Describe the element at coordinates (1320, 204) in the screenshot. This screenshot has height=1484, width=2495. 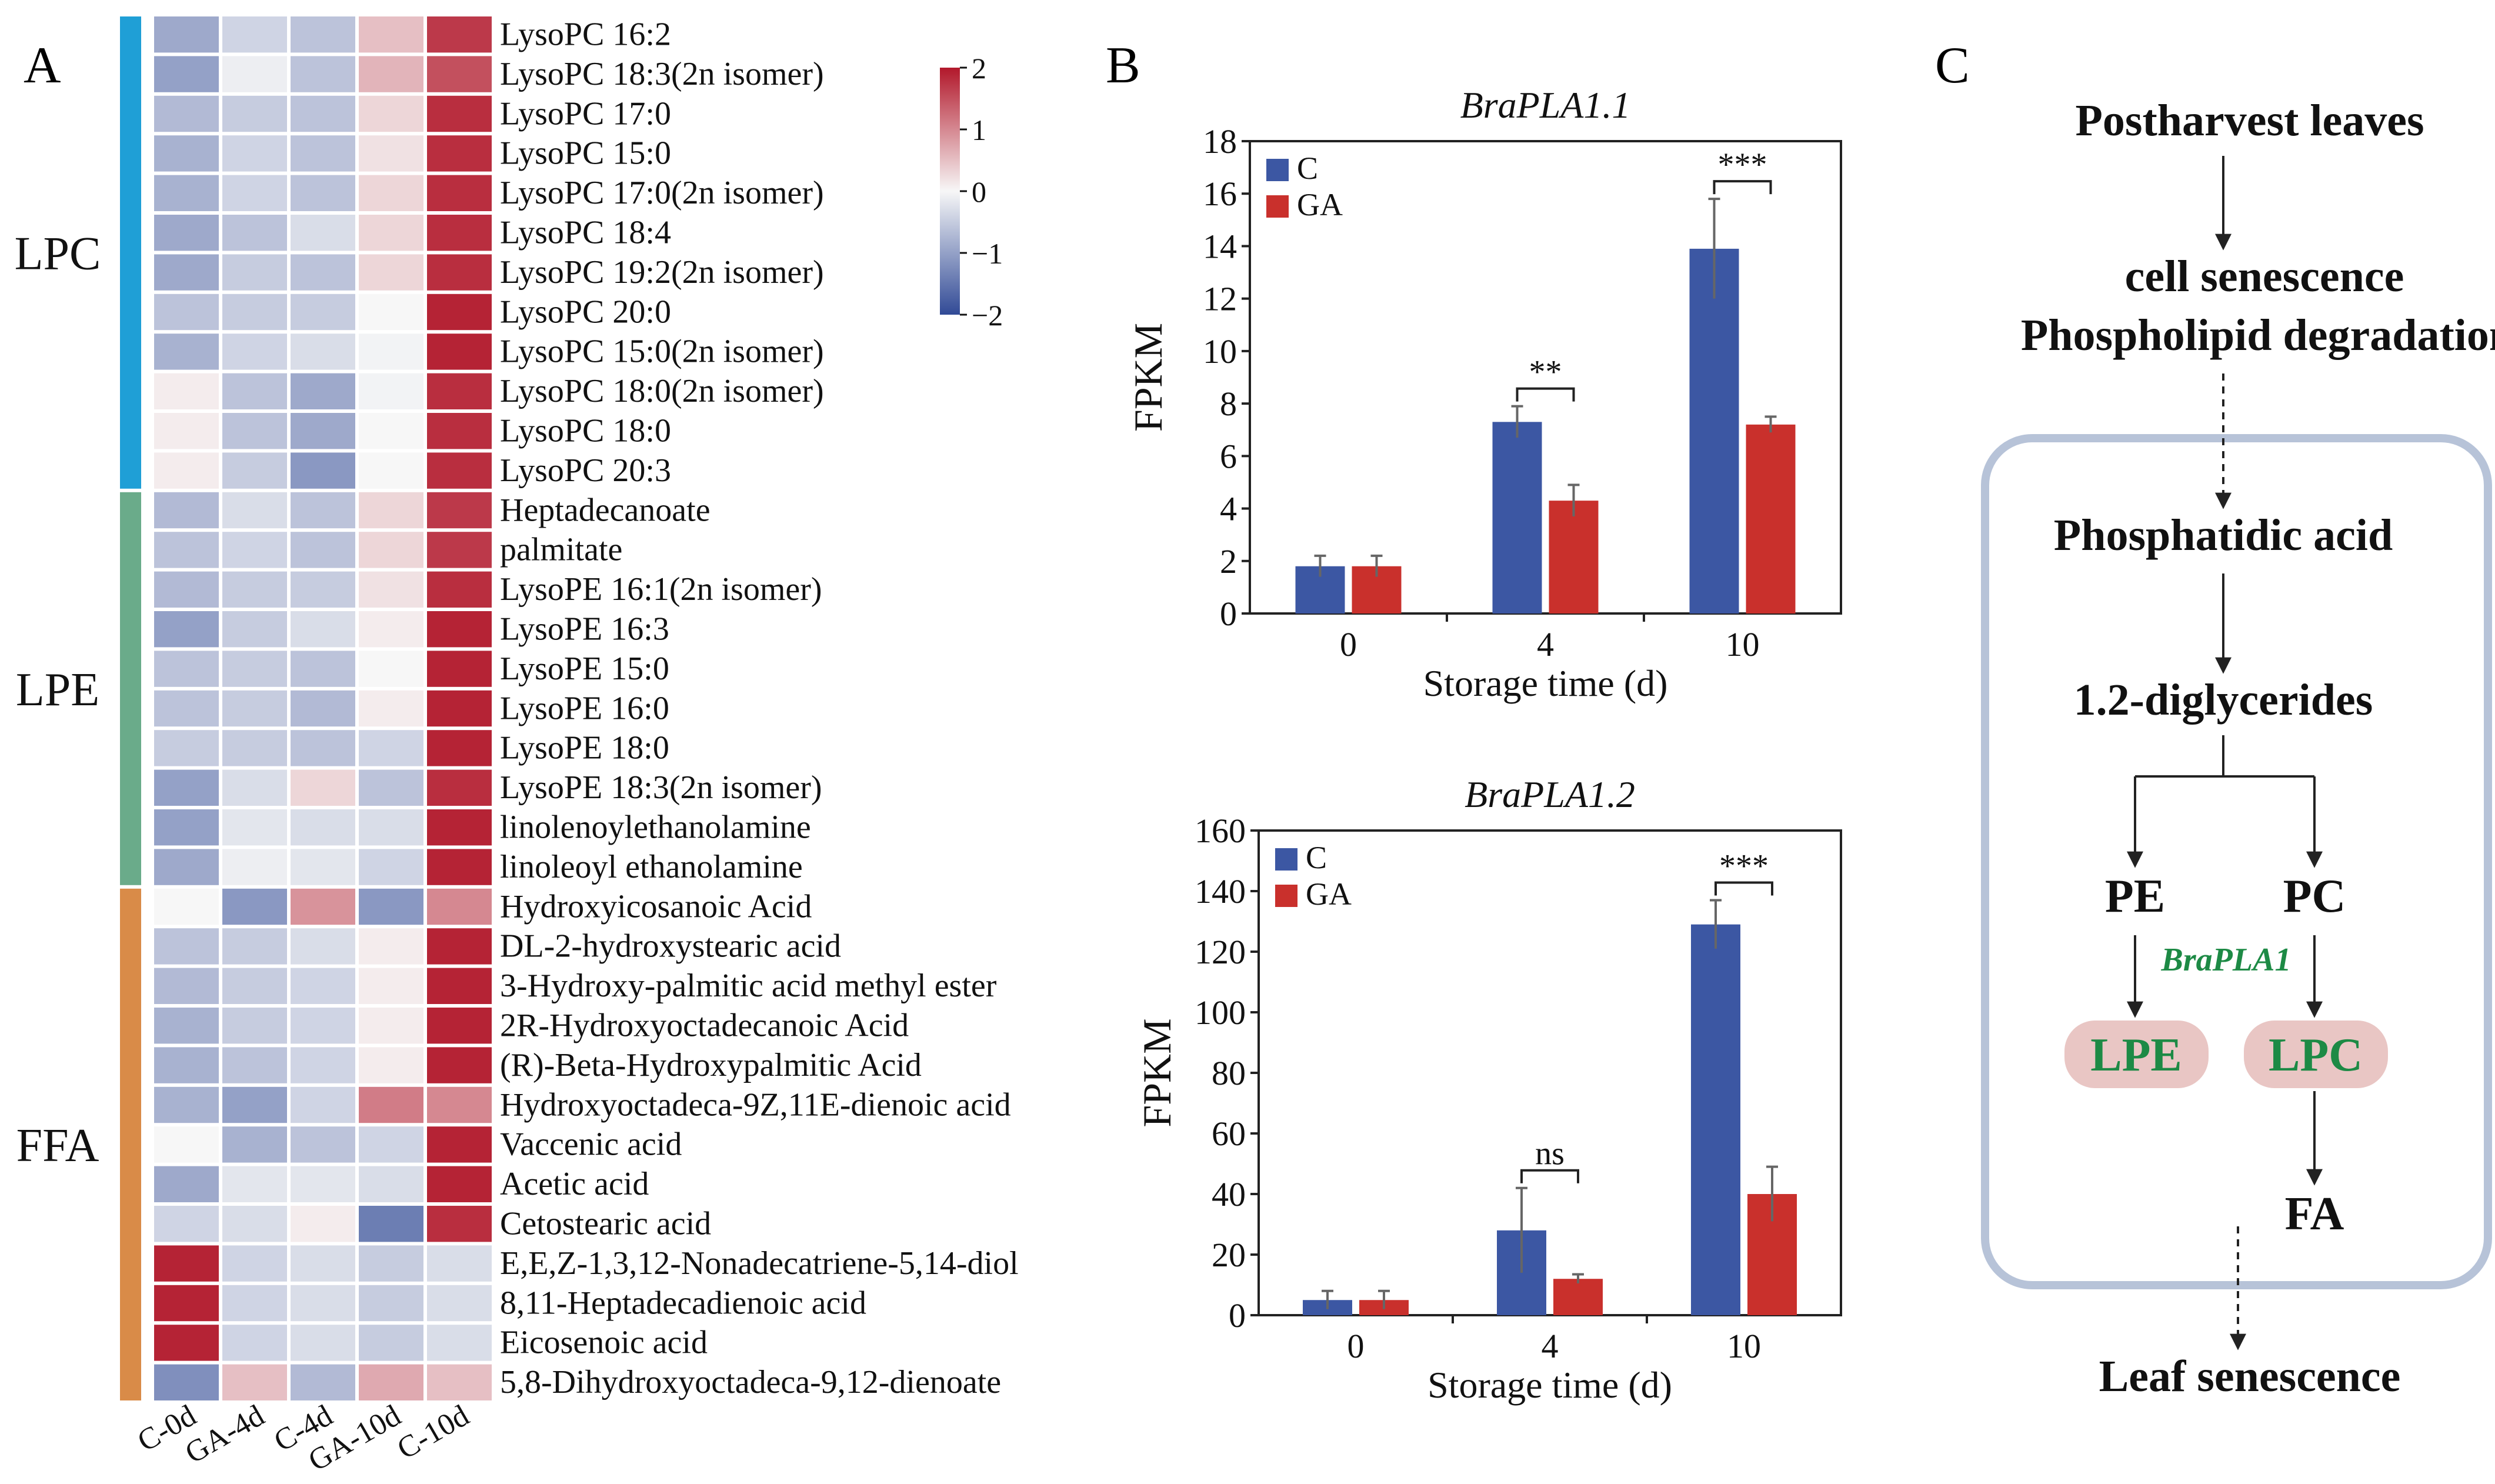
I see `legend-label-ga: GA` at that location.